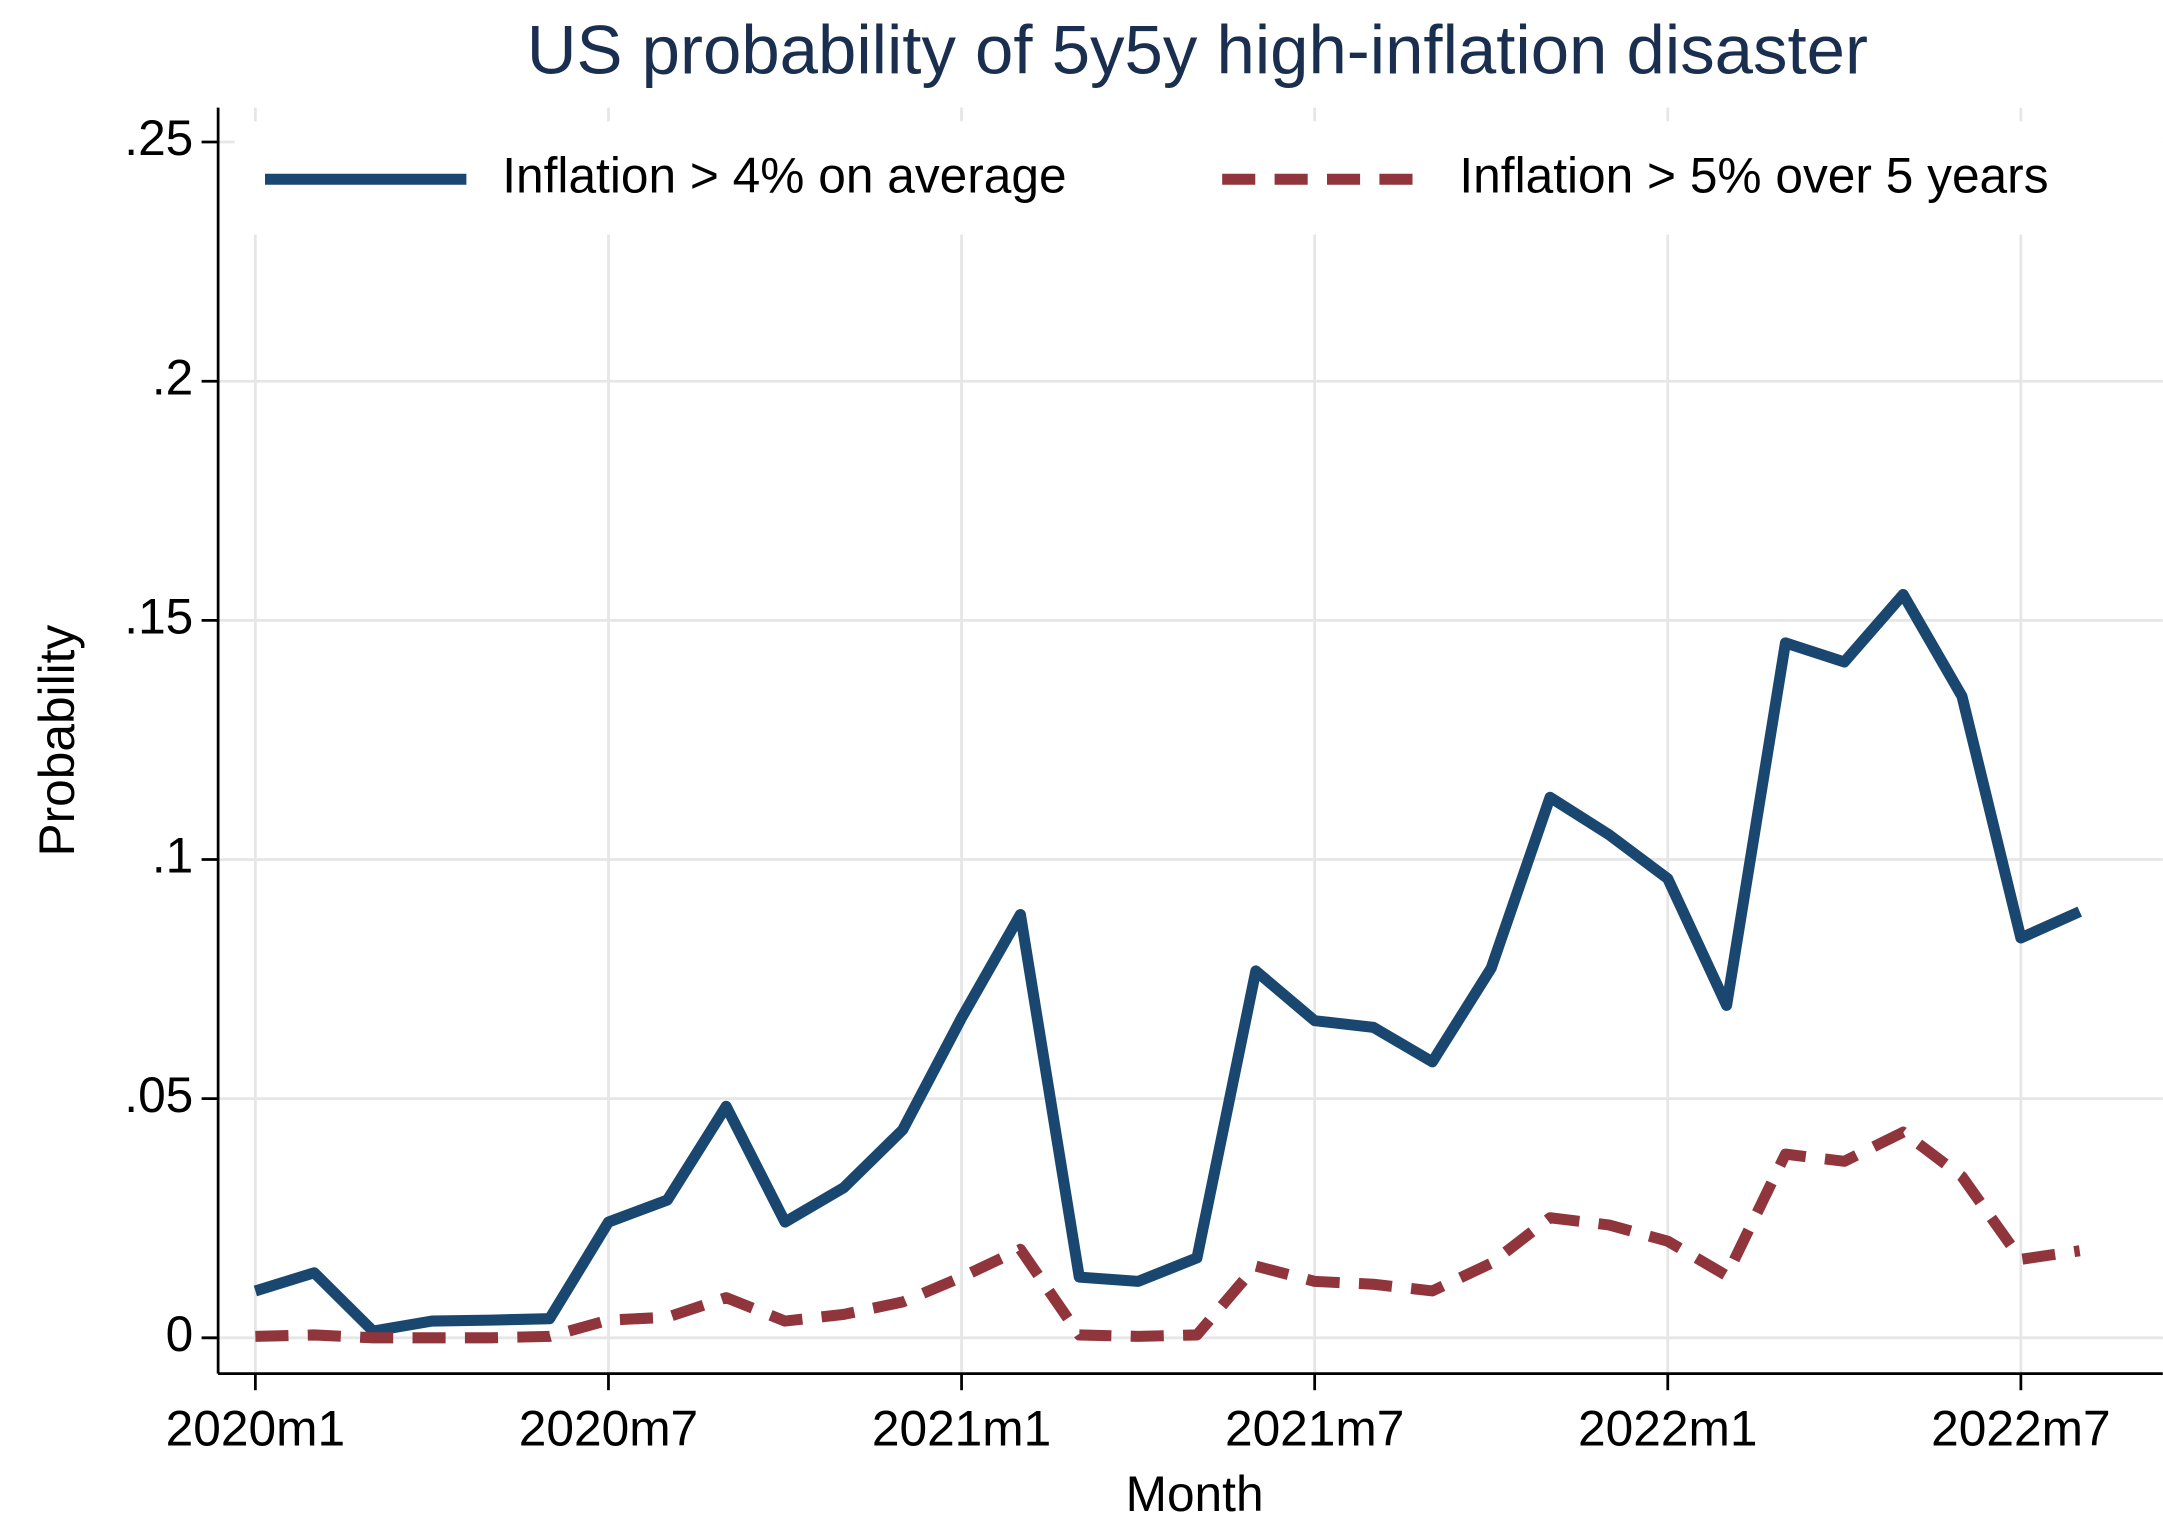  What do you see at coordinates (2020, 1428) in the screenshot?
I see `x-tick-label: 2022m7` at bounding box center [2020, 1428].